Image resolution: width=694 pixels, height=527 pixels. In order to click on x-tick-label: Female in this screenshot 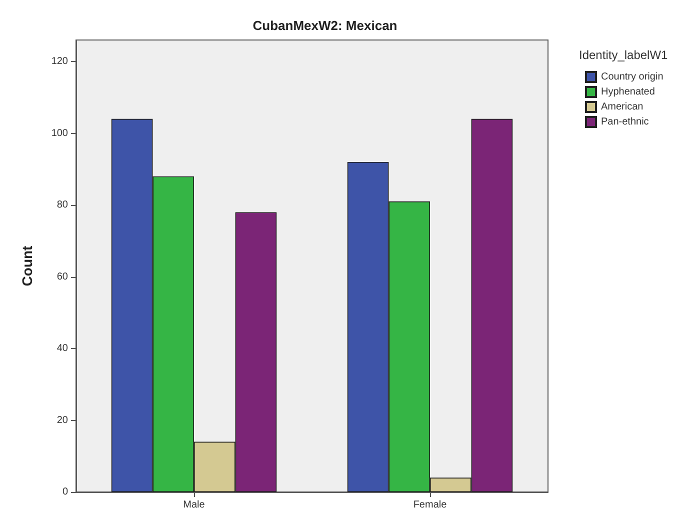, I will do `click(430, 505)`.